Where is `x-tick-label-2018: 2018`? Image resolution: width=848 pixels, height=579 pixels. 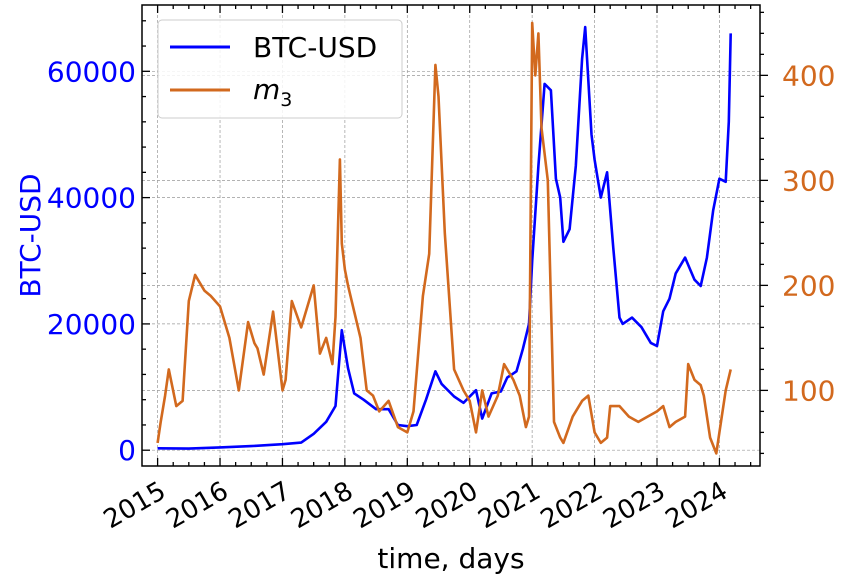
x-tick-label-2018: 2018 is located at coordinates (322, 505).